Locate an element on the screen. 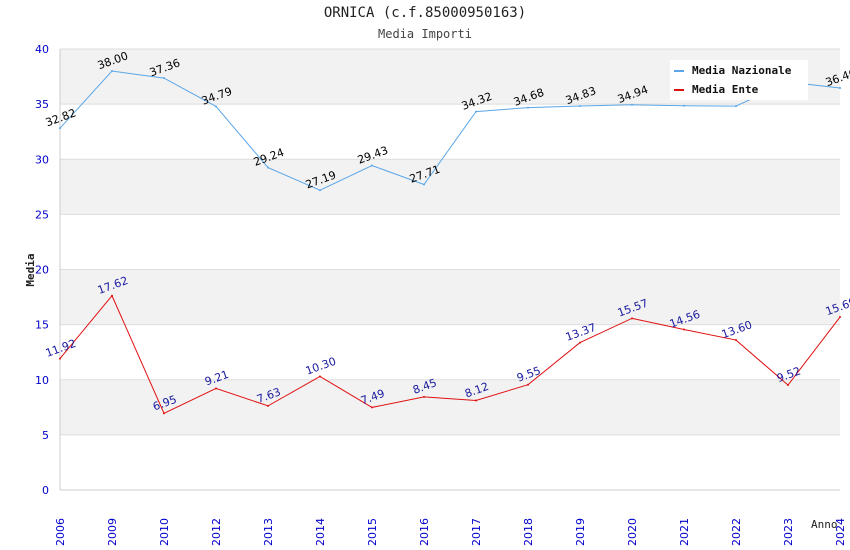 Image resolution: width=850 pixels, height=550 pixels. data-label: 11.92 is located at coordinates (61, 348).